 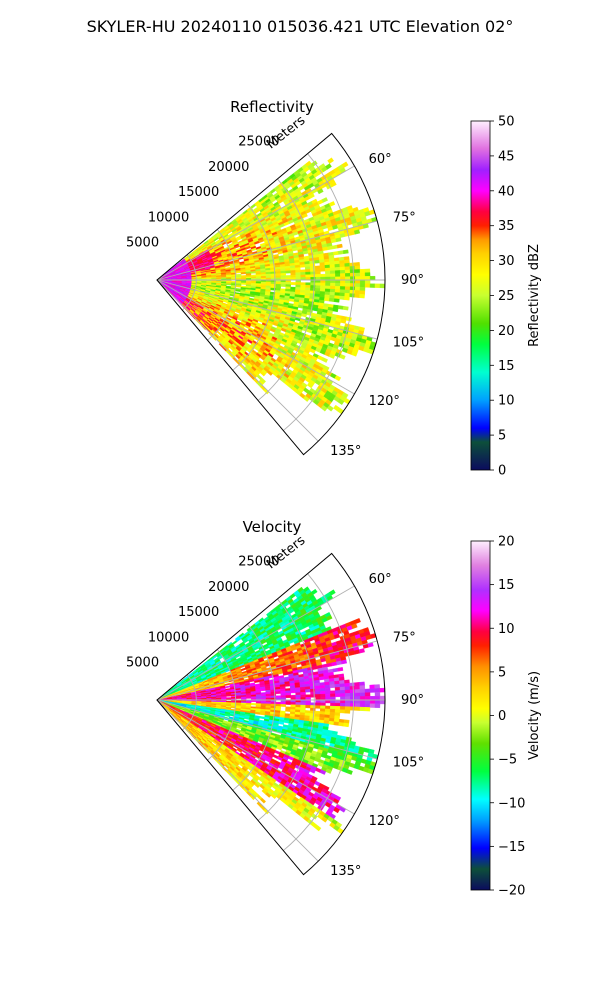 I want to click on azimuth-tick-label: 105°, so click(x=408, y=343).